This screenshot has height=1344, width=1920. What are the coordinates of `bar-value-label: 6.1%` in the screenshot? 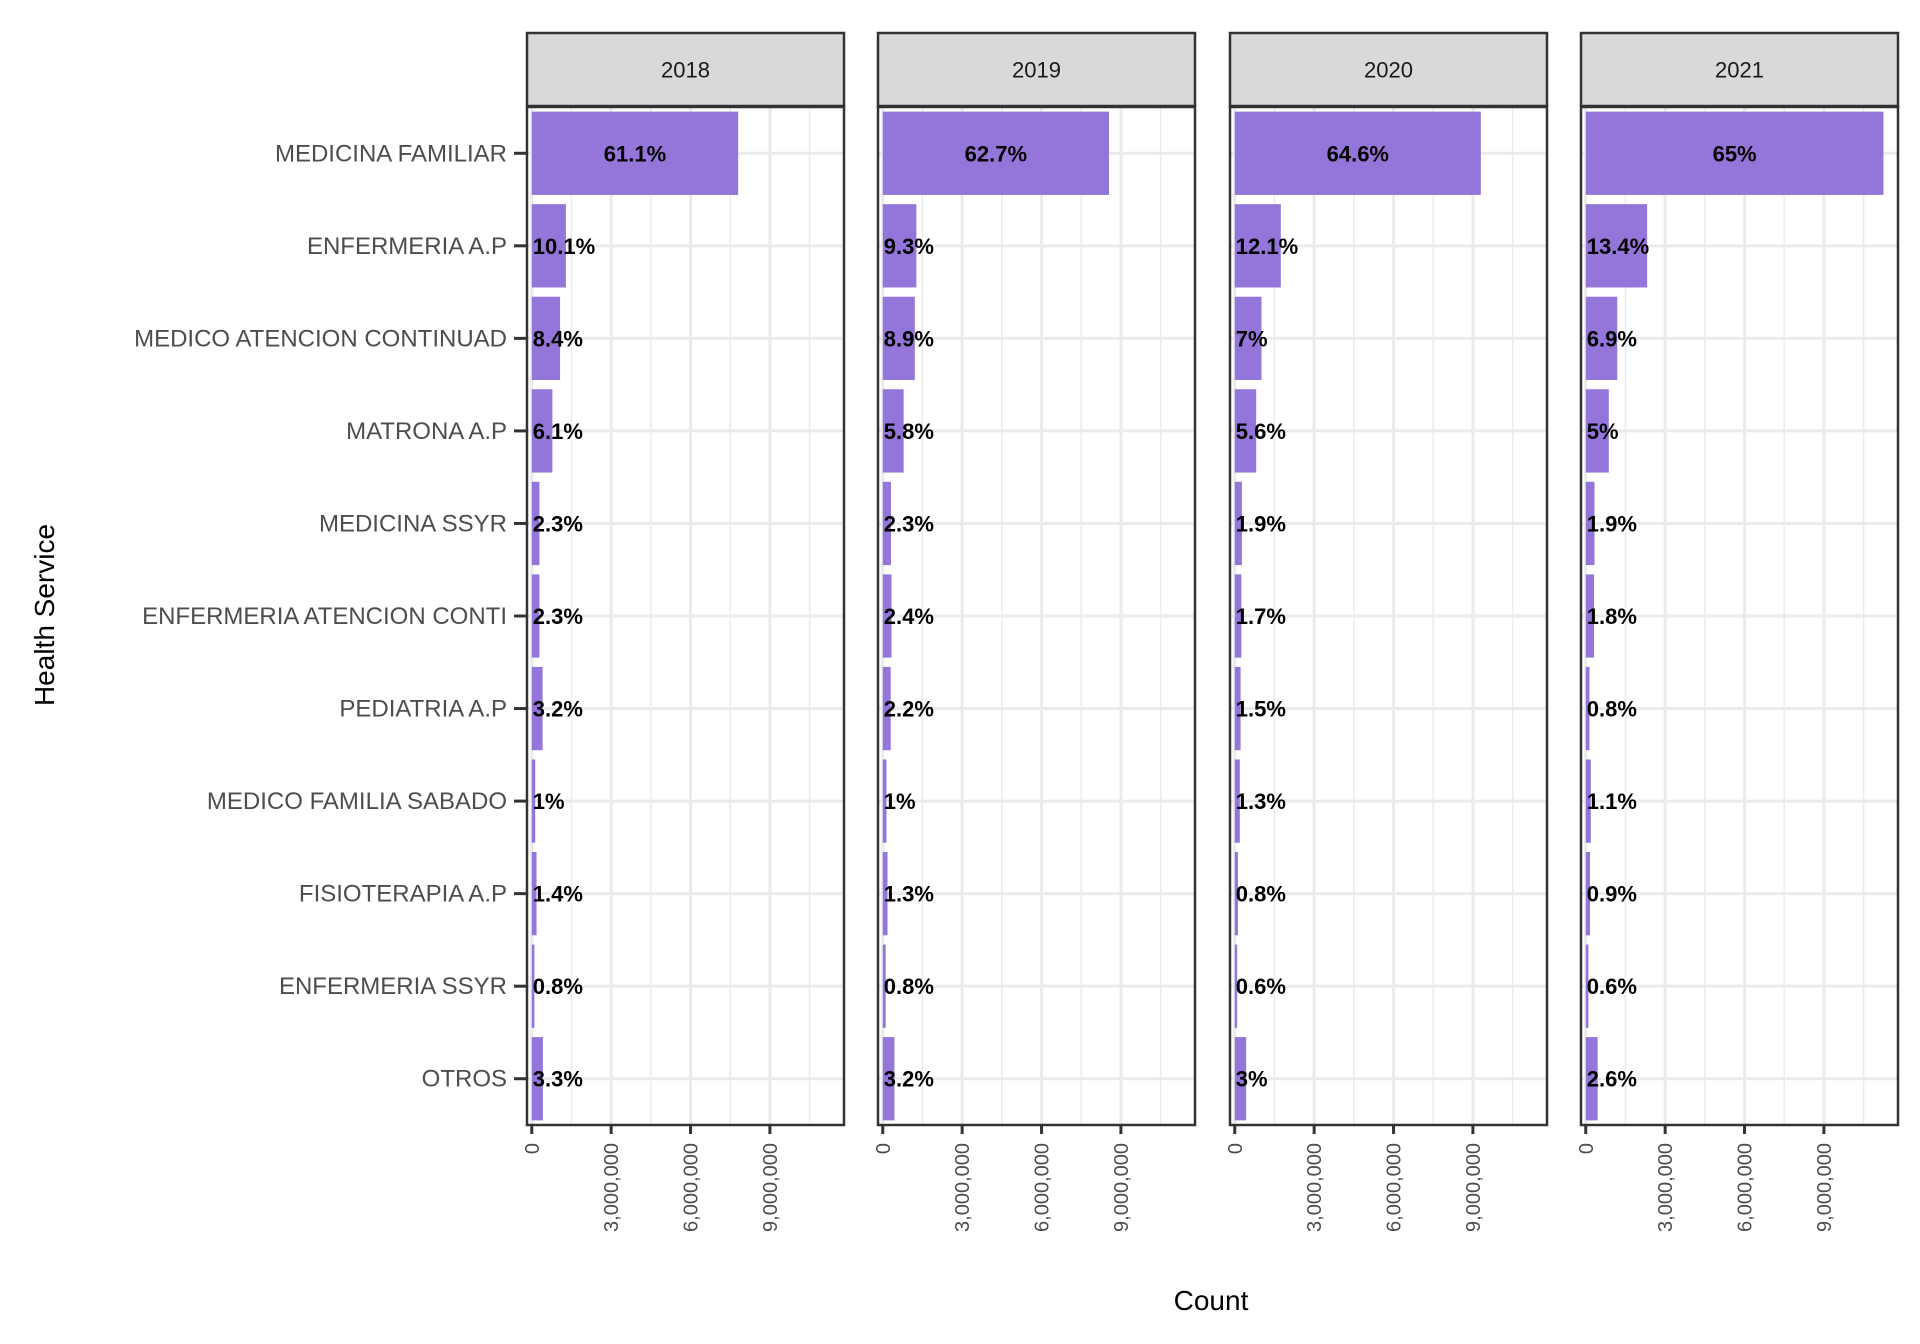 It's located at (558, 431).